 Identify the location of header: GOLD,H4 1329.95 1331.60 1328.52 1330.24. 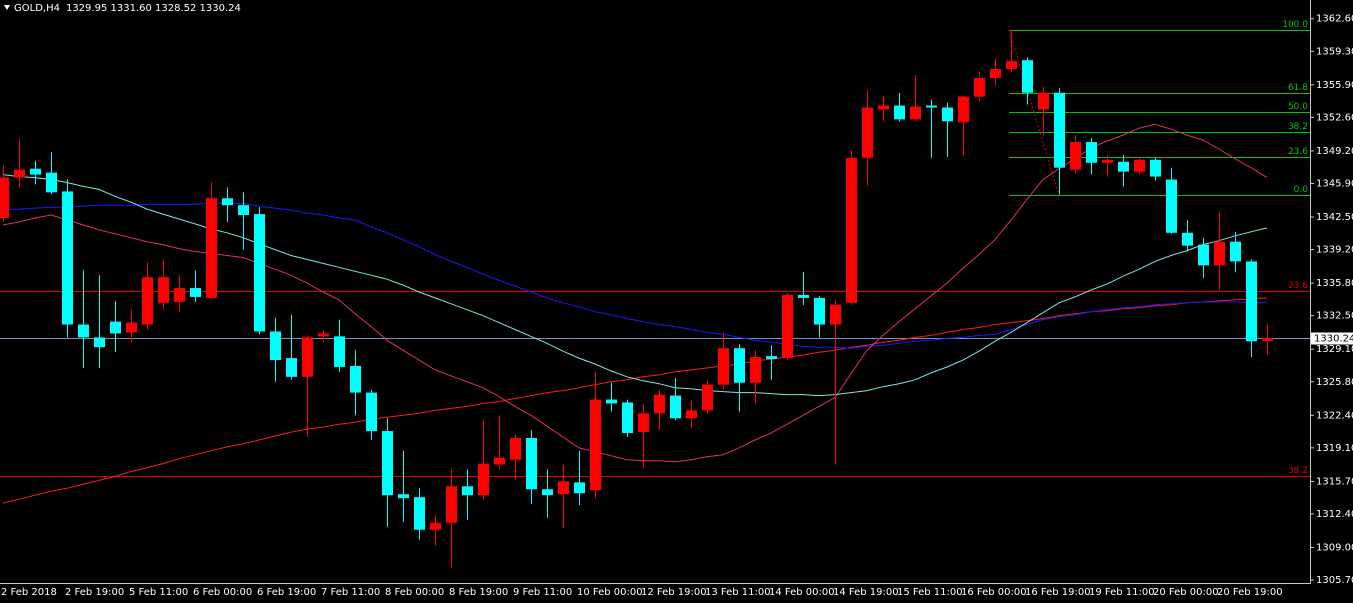
(127, 8).